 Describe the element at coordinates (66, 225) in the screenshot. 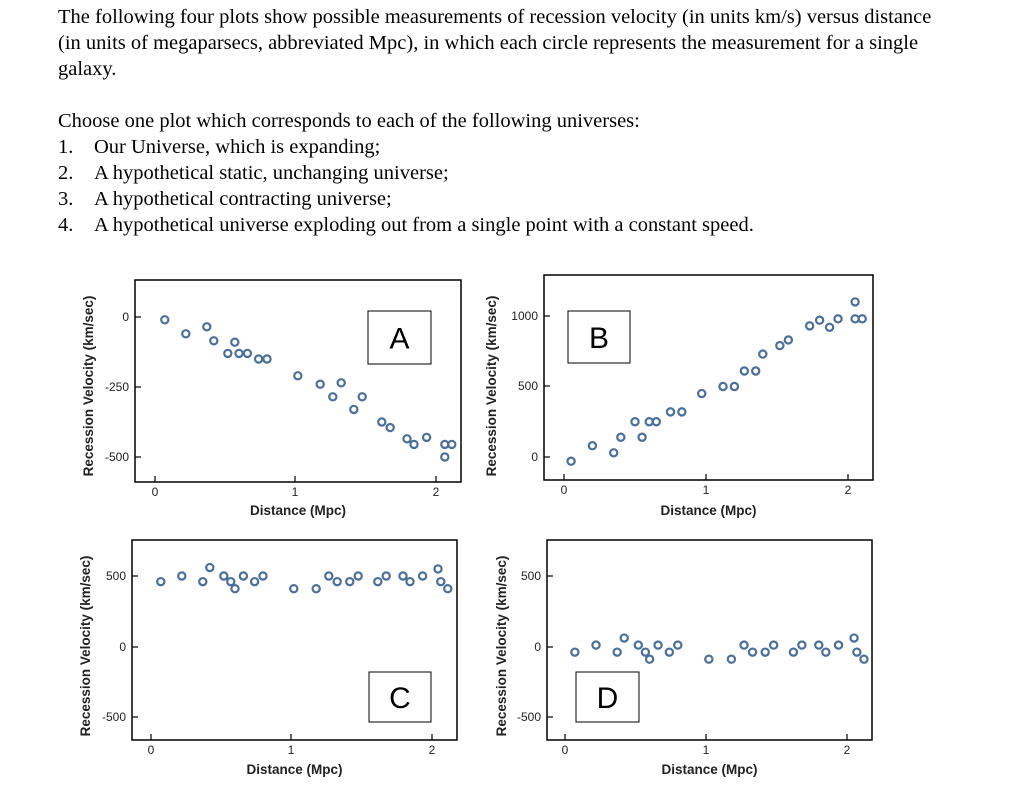

I see `list-number: 4.` at that location.